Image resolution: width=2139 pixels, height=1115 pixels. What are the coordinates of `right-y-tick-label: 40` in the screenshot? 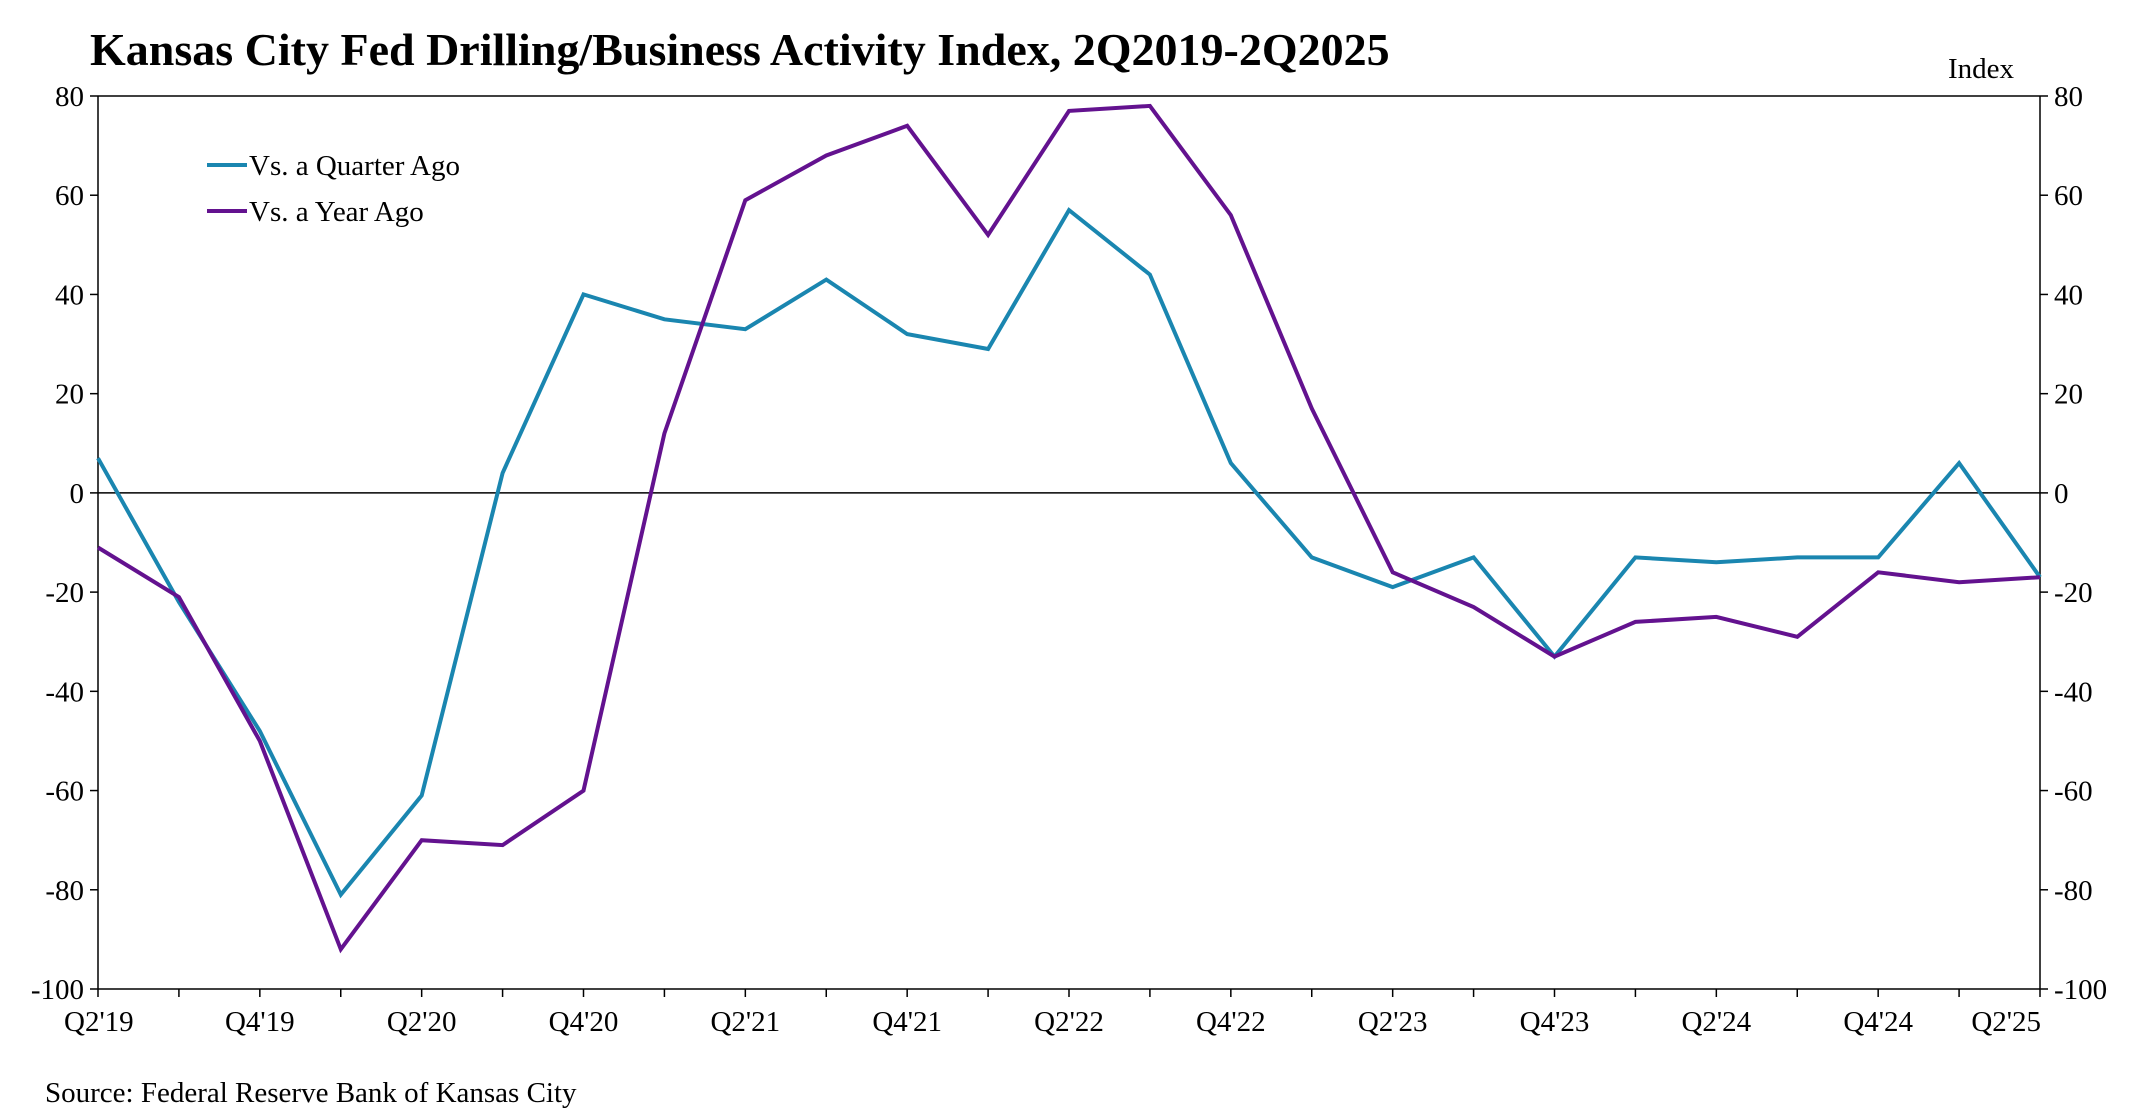 It's located at (2068, 295).